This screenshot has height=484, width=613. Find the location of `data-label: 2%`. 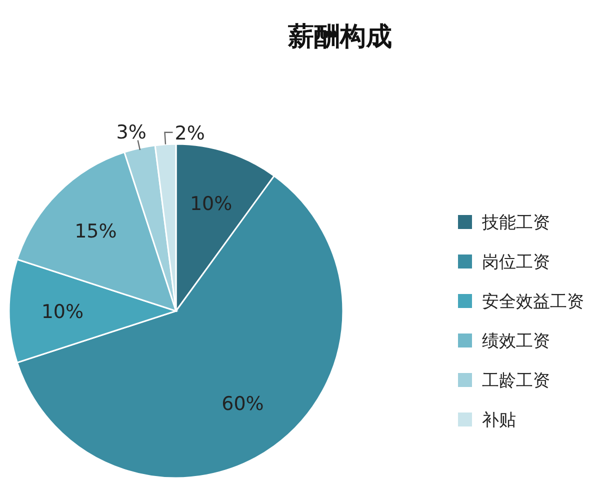

data-label: 2% is located at coordinates (189, 133).